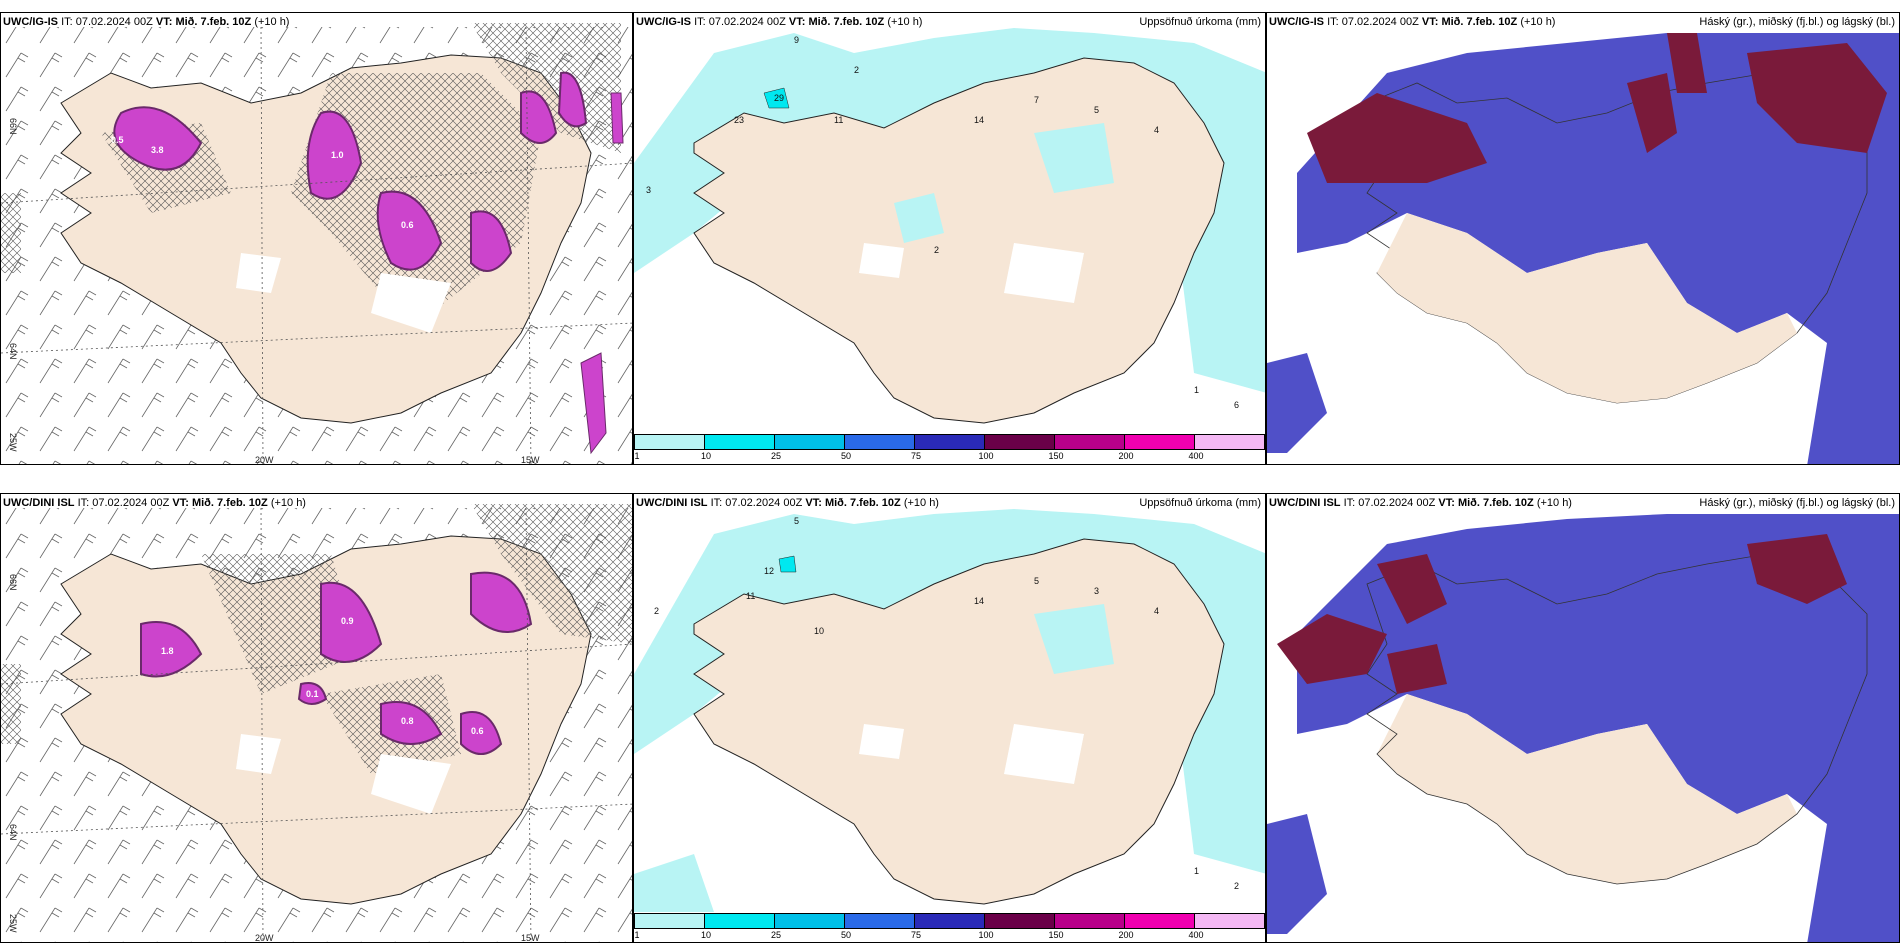 The height and width of the screenshot is (950, 1900). Describe the element at coordinates (407, 721) in the screenshot. I see `svg-text: 0.8` at that location.